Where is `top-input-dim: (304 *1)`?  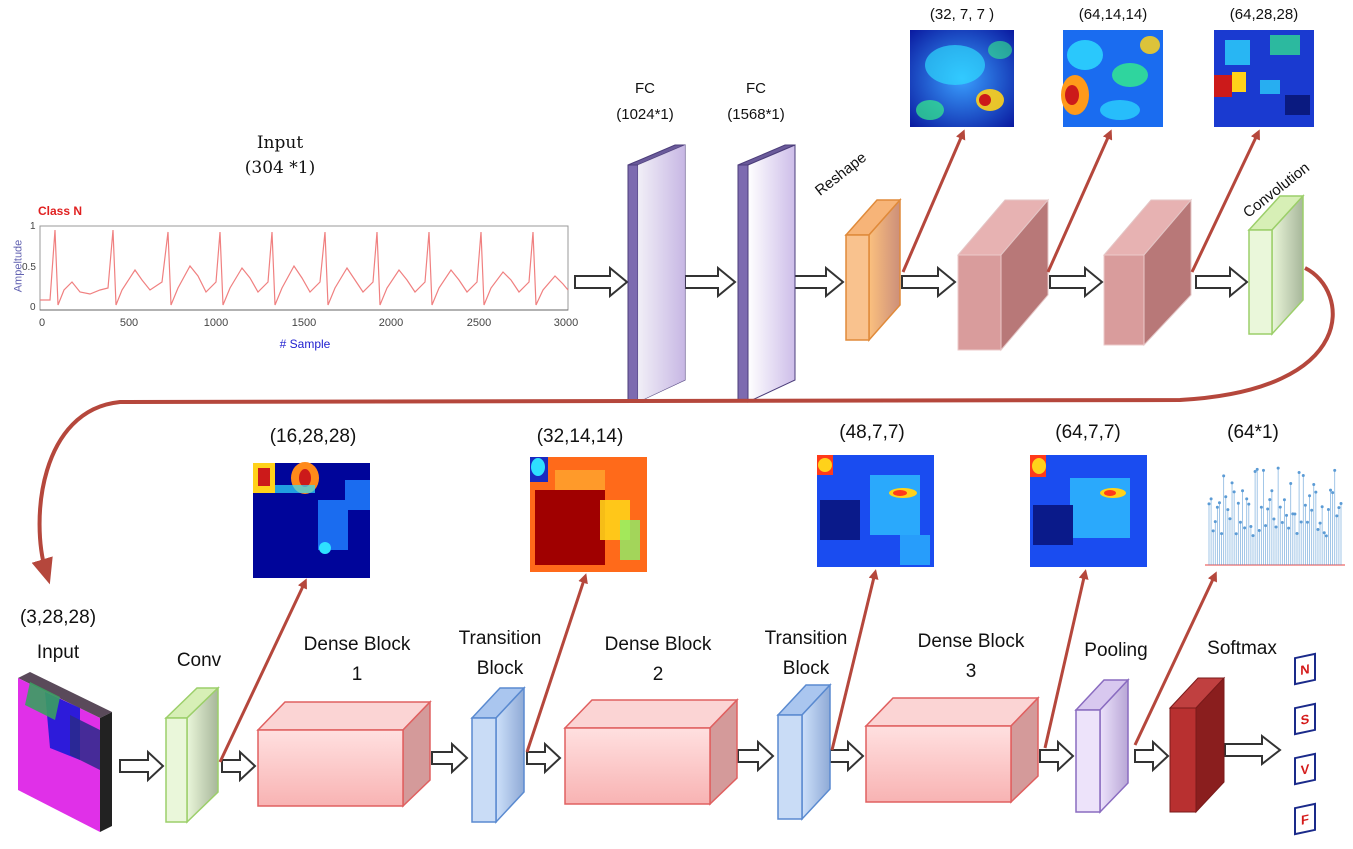
top-input-dim: (304 *1) is located at coordinates (280, 168).